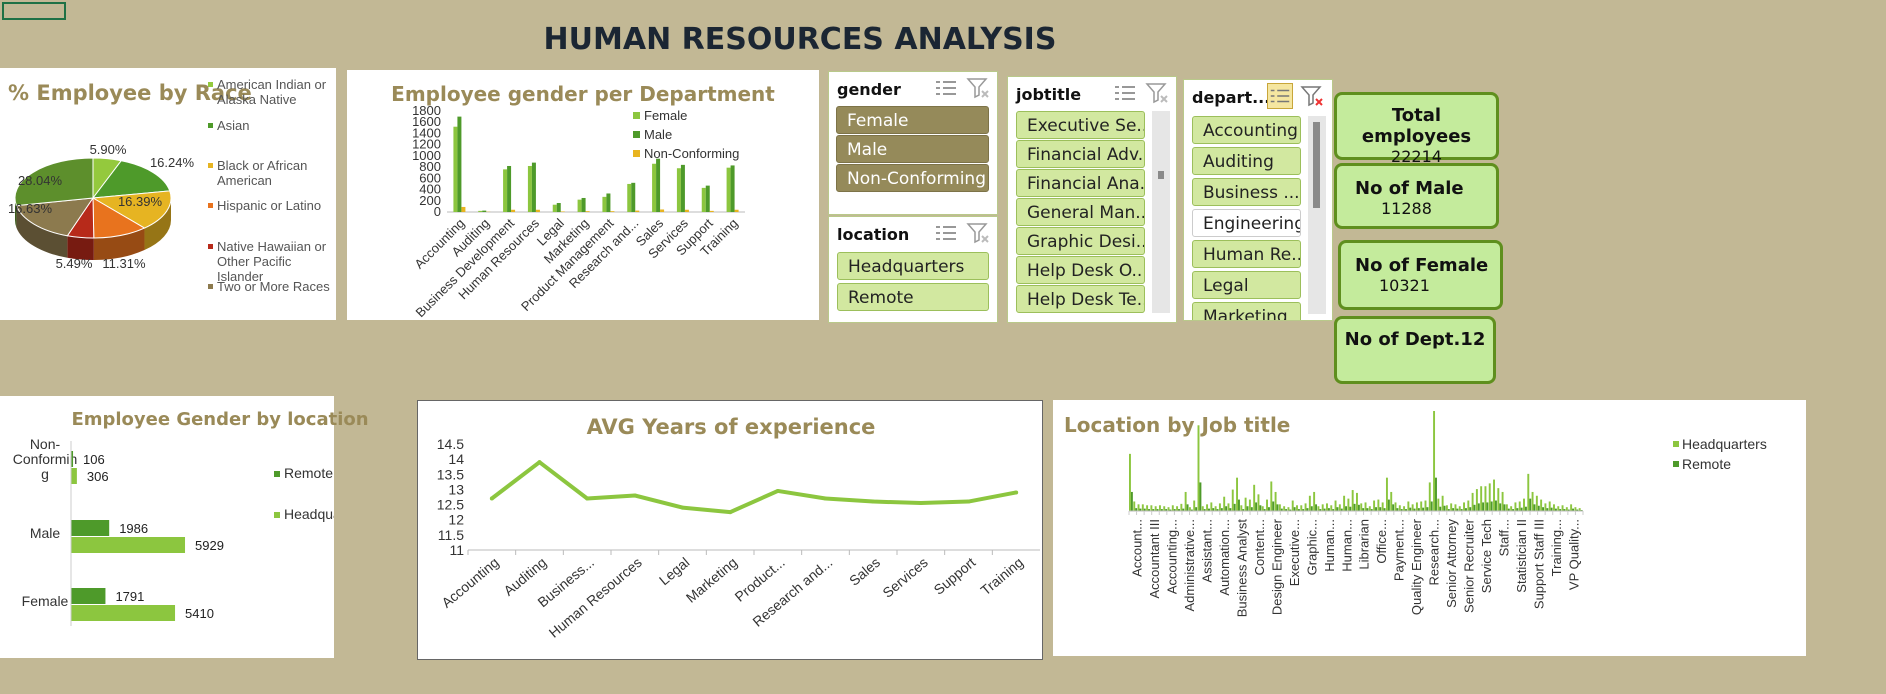 The width and height of the screenshot is (1886, 694). What do you see at coordinates (1154, 559) in the screenshot?
I see `x-tick-label: Accountant III` at bounding box center [1154, 559].